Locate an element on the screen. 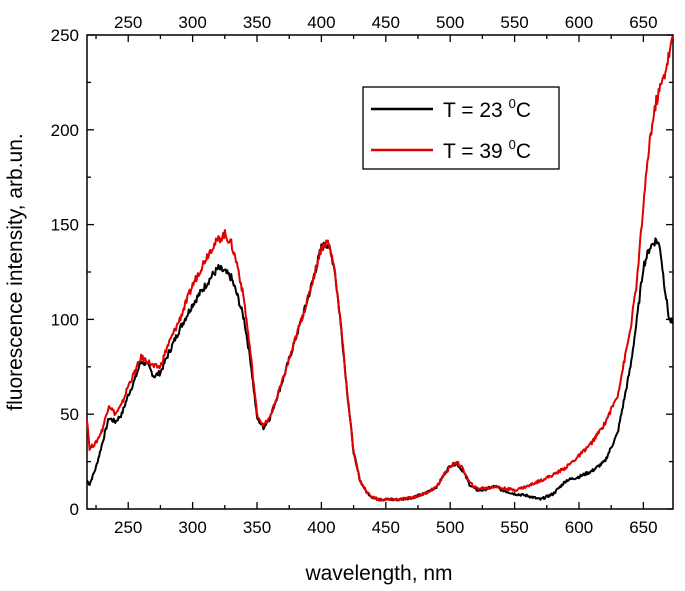 The width and height of the screenshot is (685, 591). top-x-tick-label: 550 is located at coordinates (514, 22).